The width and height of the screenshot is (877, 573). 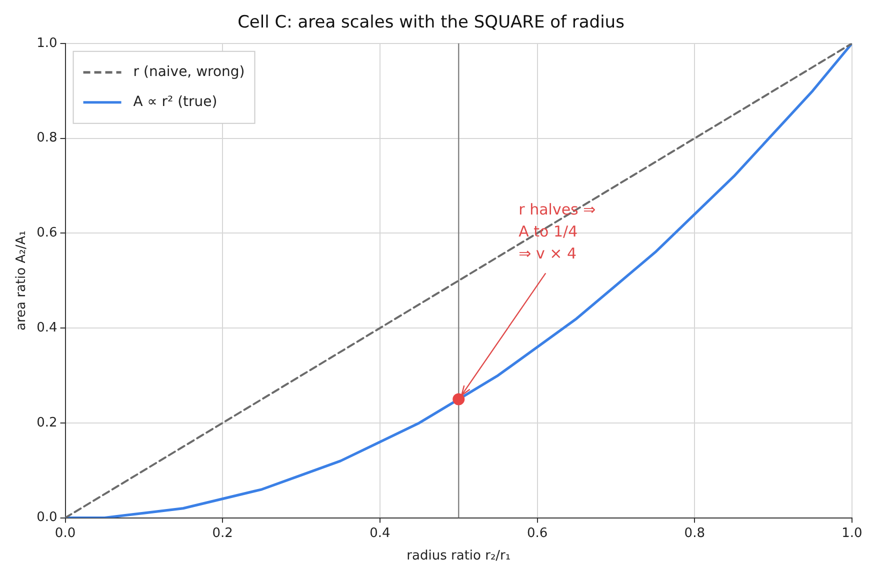 I want to click on legend-label: r (naive, wrong), so click(x=189, y=72).